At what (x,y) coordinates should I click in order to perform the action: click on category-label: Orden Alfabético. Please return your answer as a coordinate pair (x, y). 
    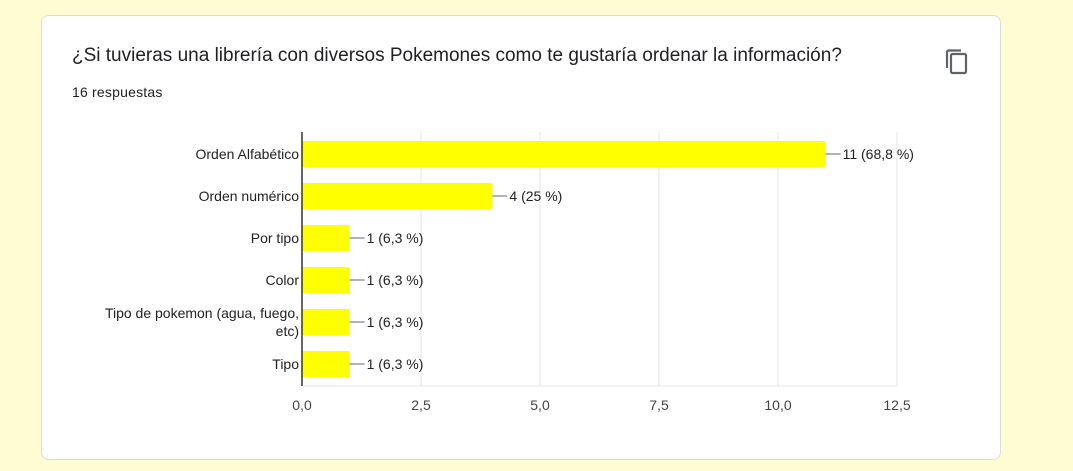
    Looking at the image, I should click on (247, 154).